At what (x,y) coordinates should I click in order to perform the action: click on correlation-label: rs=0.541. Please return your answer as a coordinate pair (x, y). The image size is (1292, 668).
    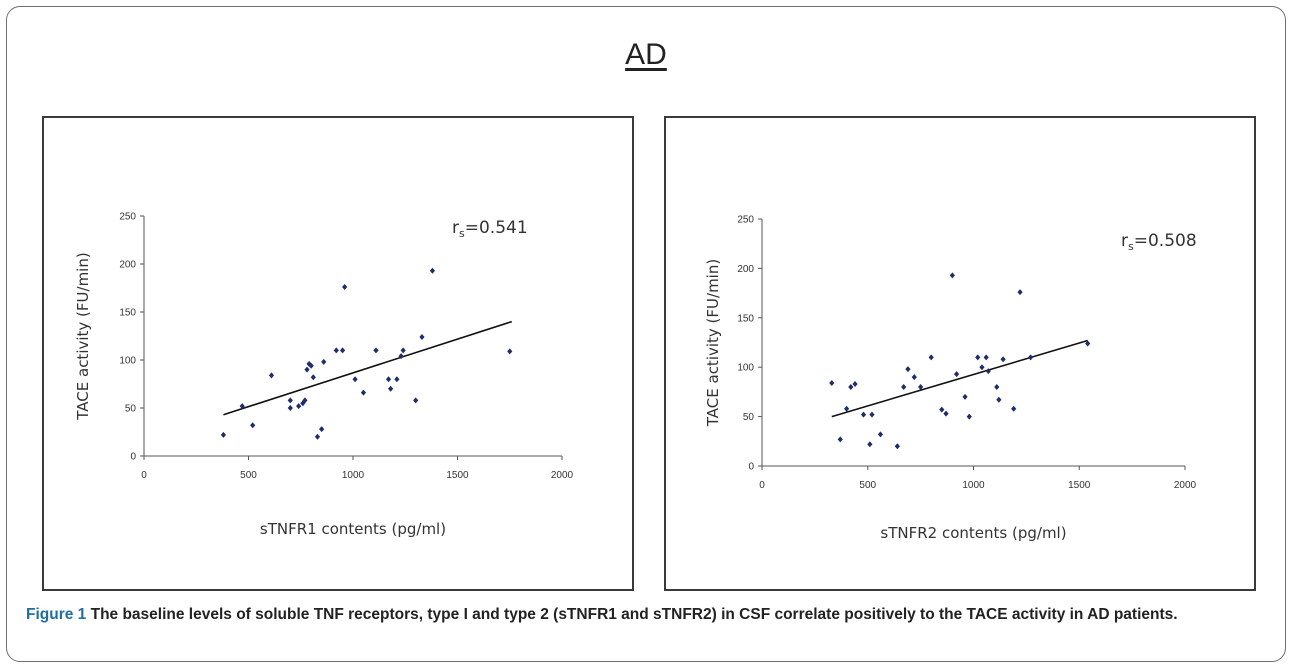
    Looking at the image, I should click on (490, 229).